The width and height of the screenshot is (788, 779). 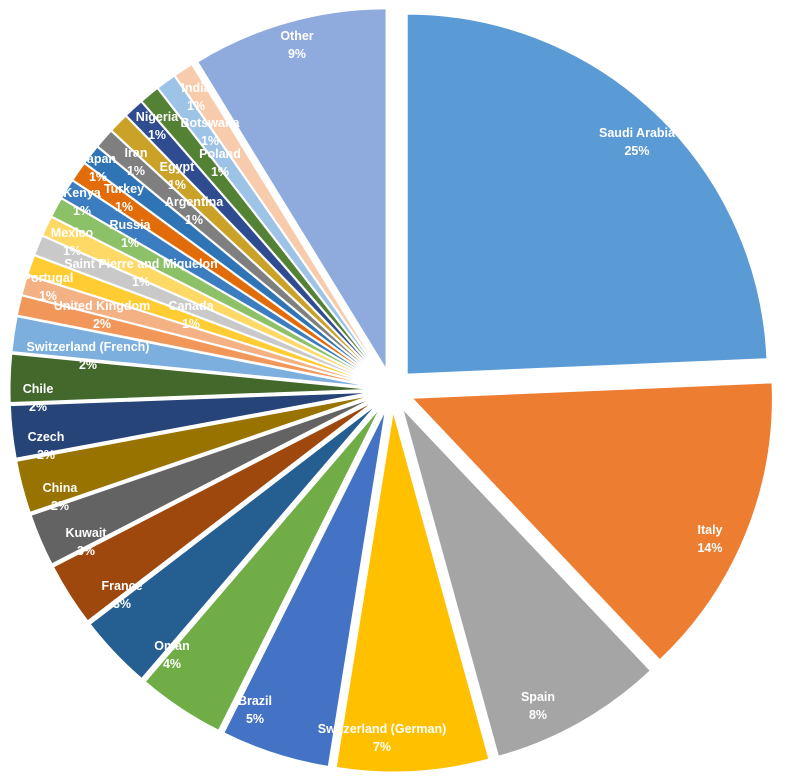 I want to click on slice-label-other: Other 9%, so click(x=296, y=45).